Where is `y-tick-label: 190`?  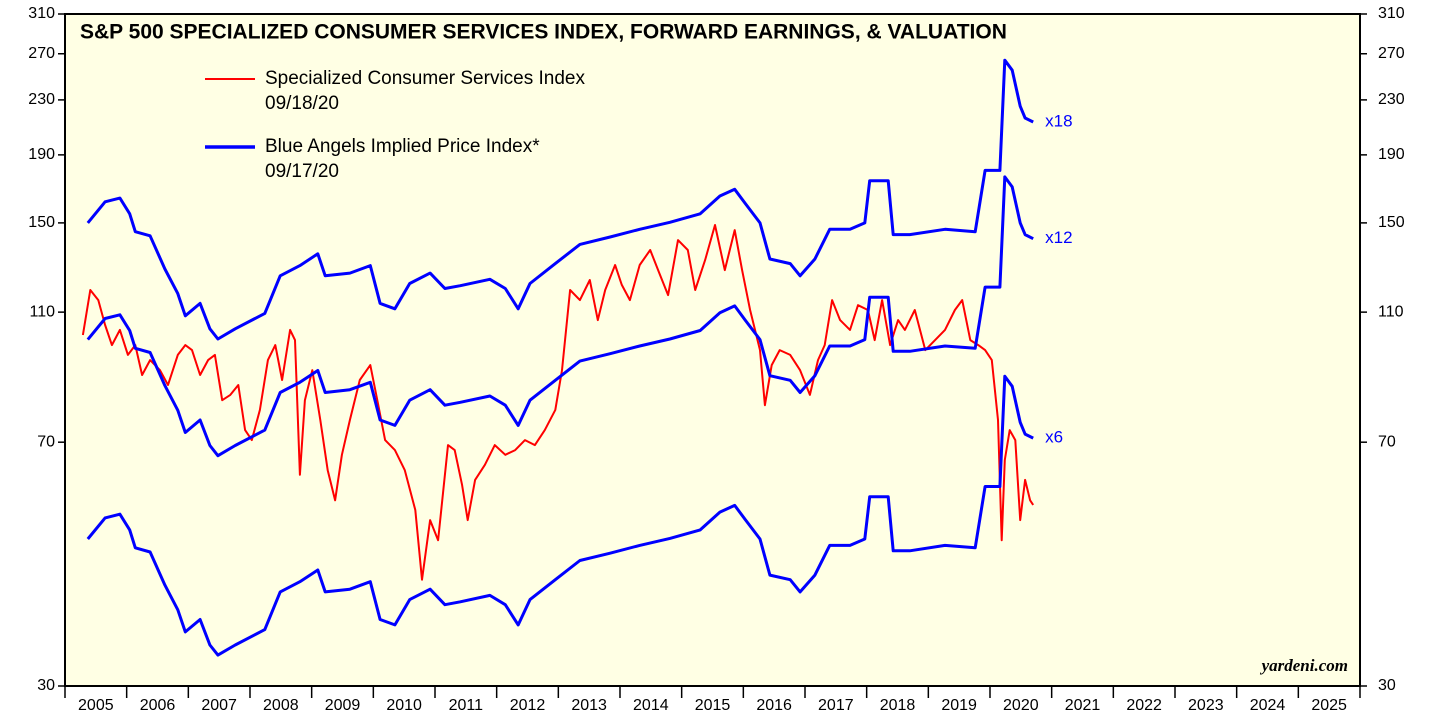
y-tick-label: 190 is located at coordinates (41, 154).